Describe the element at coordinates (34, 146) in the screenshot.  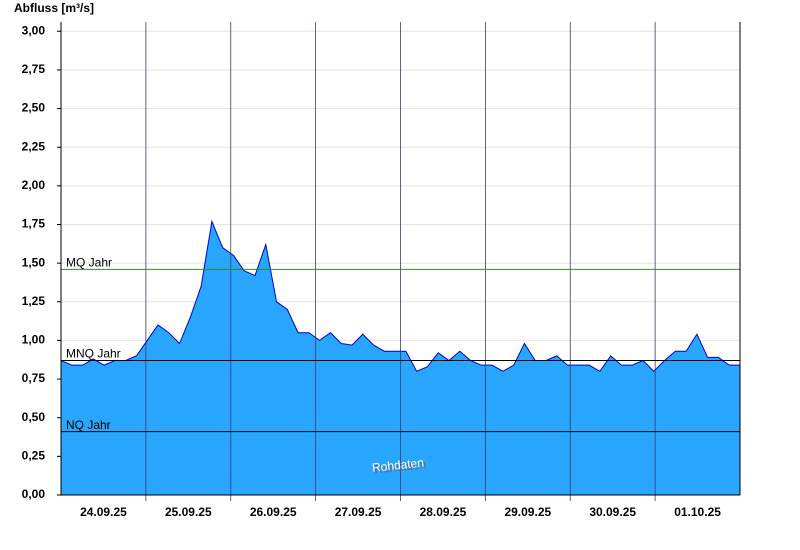
I see `y-tick-label: 2,25` at that location.